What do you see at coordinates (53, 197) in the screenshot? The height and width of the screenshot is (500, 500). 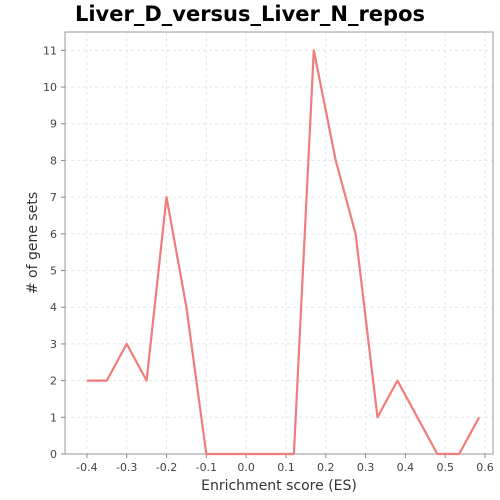 I see `y-tick-label: 7` at bounding box center [53, 197].